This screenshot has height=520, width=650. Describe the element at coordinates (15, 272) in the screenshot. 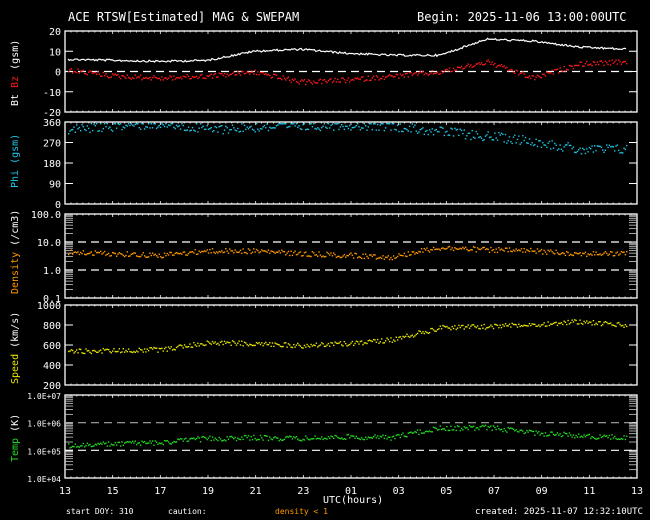

I see `ylabel-density-name: Density` at that location.